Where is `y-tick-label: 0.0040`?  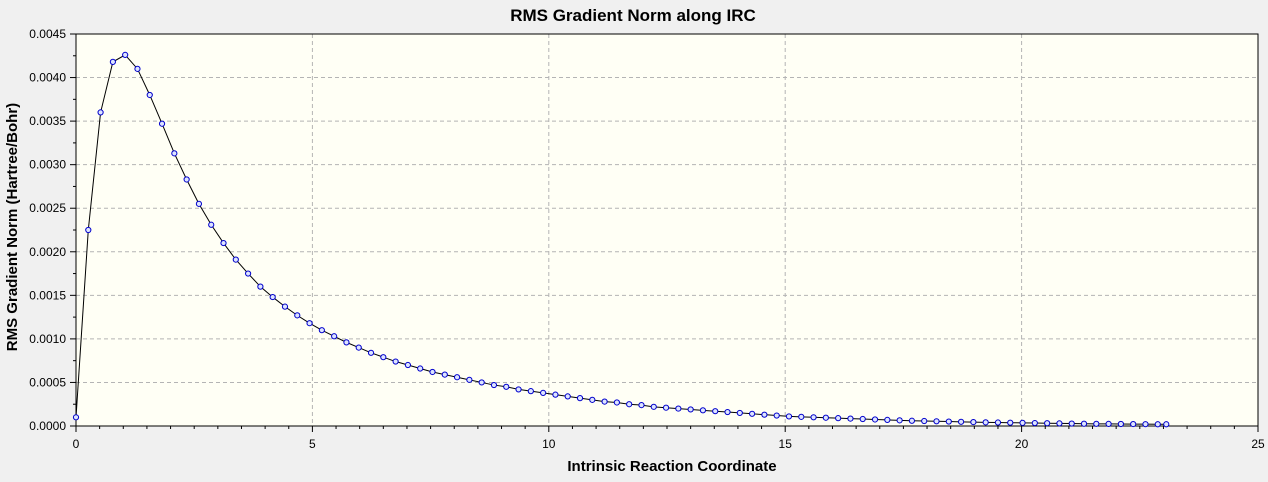 y-tick-label: 0.0040 is located at coordinates (47, 78).